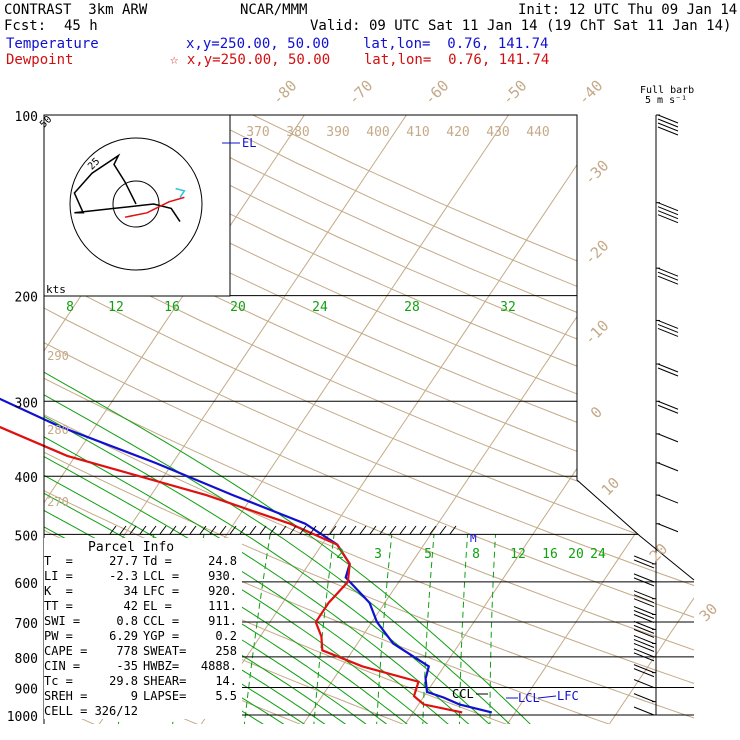  I want to click on parcel-info-row: CIN = -35 HWBZ= 4888., so click(143, 666).